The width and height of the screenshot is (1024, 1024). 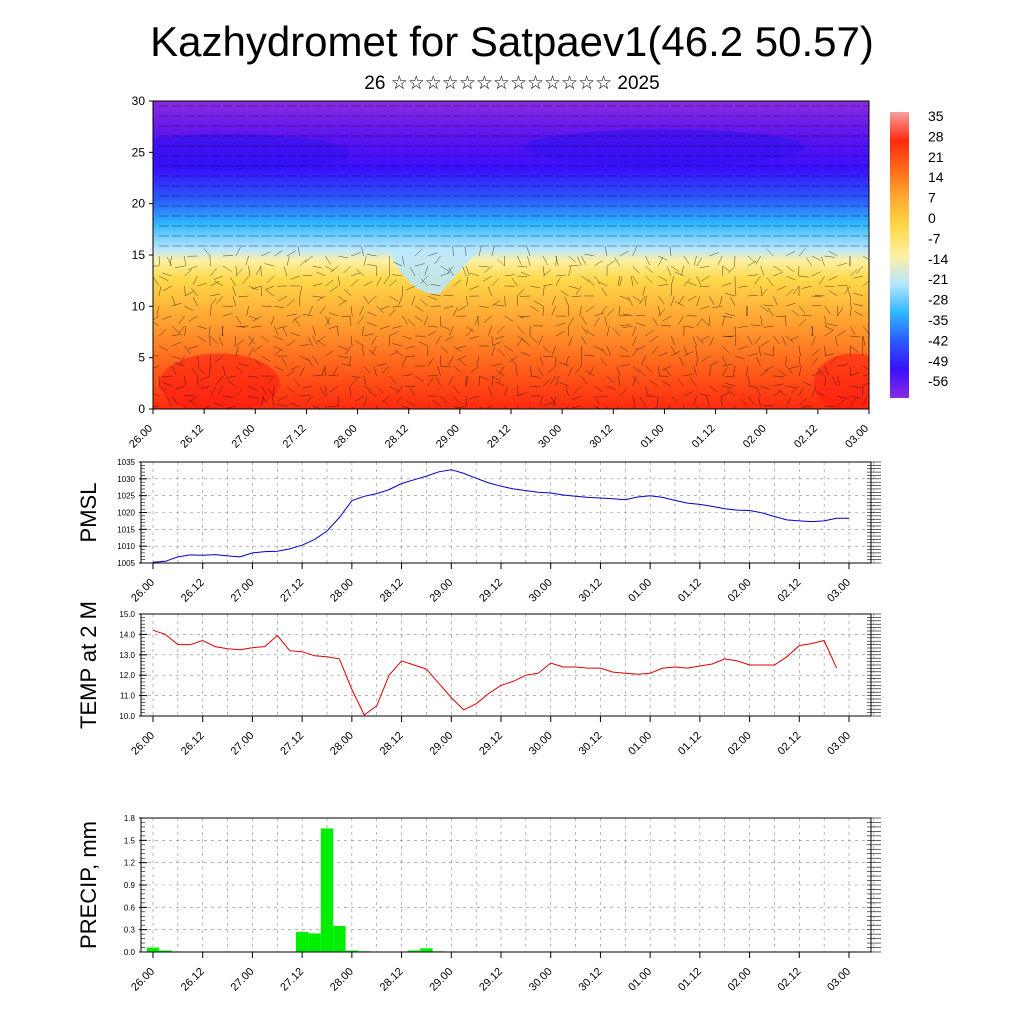 What do you see at coordinates (251, 152) in the screenshot?
I see `cold-core` at bounding box center [251, 152].